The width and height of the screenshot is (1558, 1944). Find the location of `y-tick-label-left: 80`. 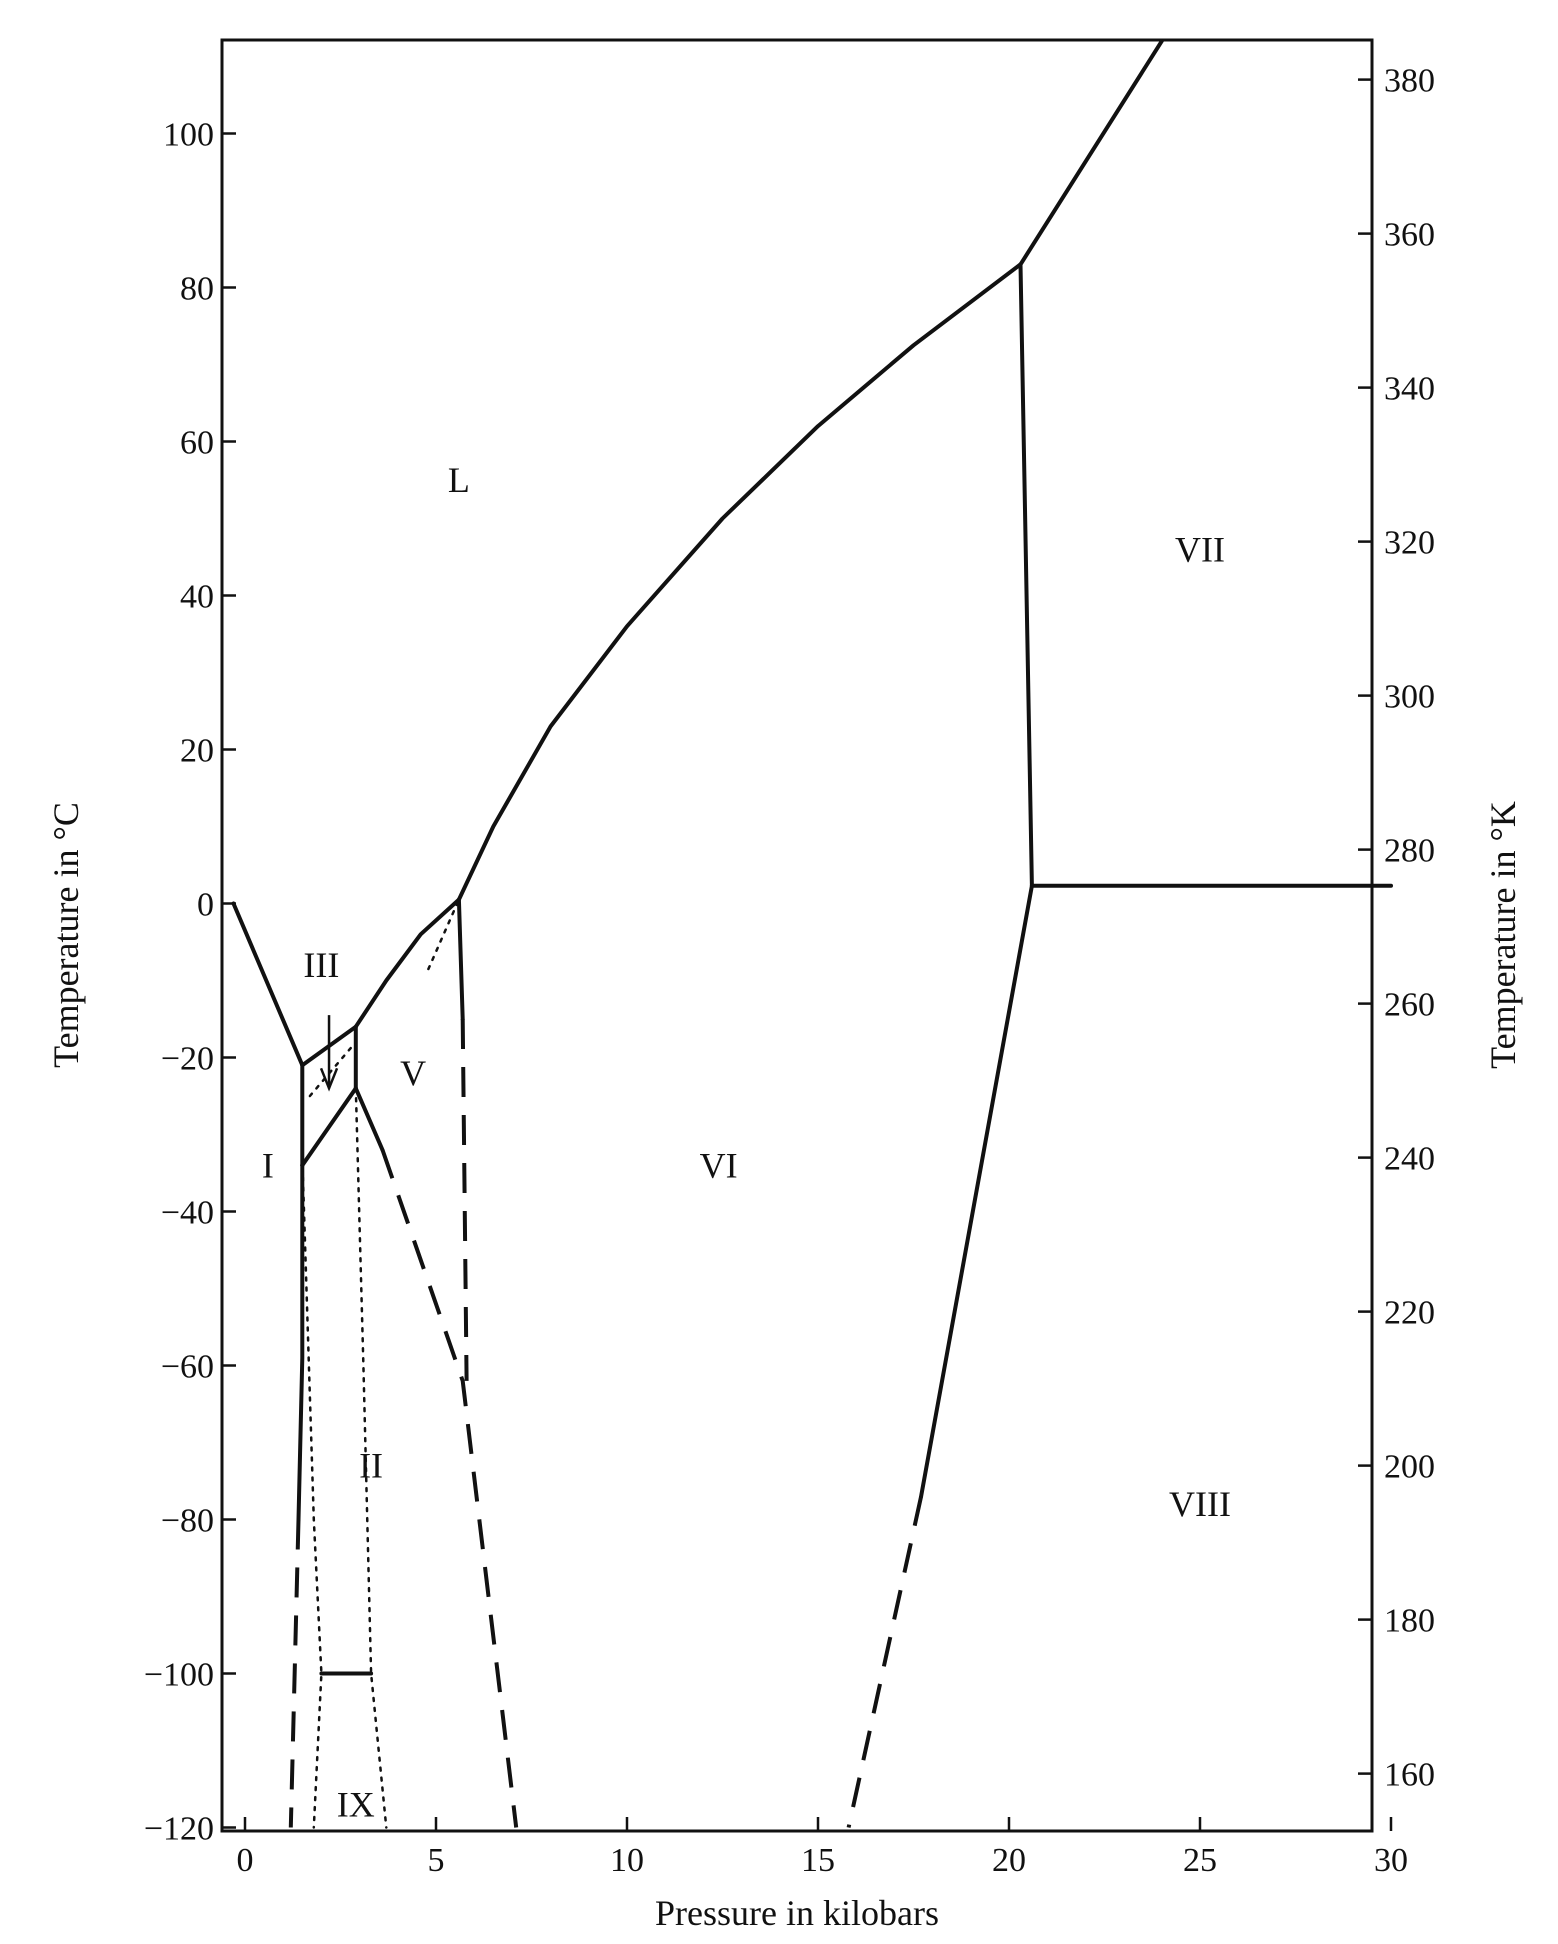

y-tick-label-left: 80 is located at coordinates (197, 289).